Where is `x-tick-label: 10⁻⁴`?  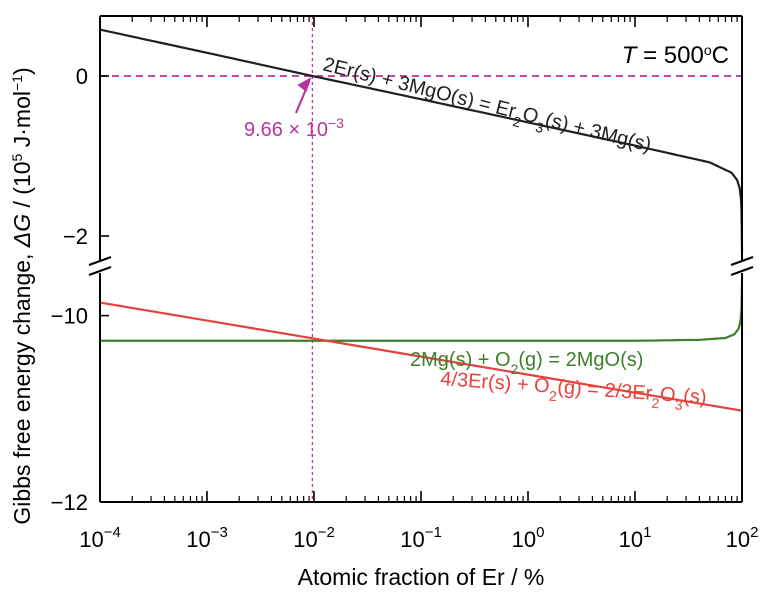
x-tick-label: 10⁻⁴ is located at coordinates (100, 538).